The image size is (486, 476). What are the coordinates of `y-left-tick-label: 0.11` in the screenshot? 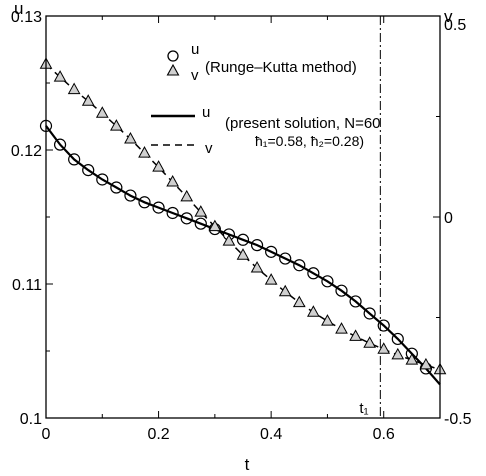 It's located at (27, 285).